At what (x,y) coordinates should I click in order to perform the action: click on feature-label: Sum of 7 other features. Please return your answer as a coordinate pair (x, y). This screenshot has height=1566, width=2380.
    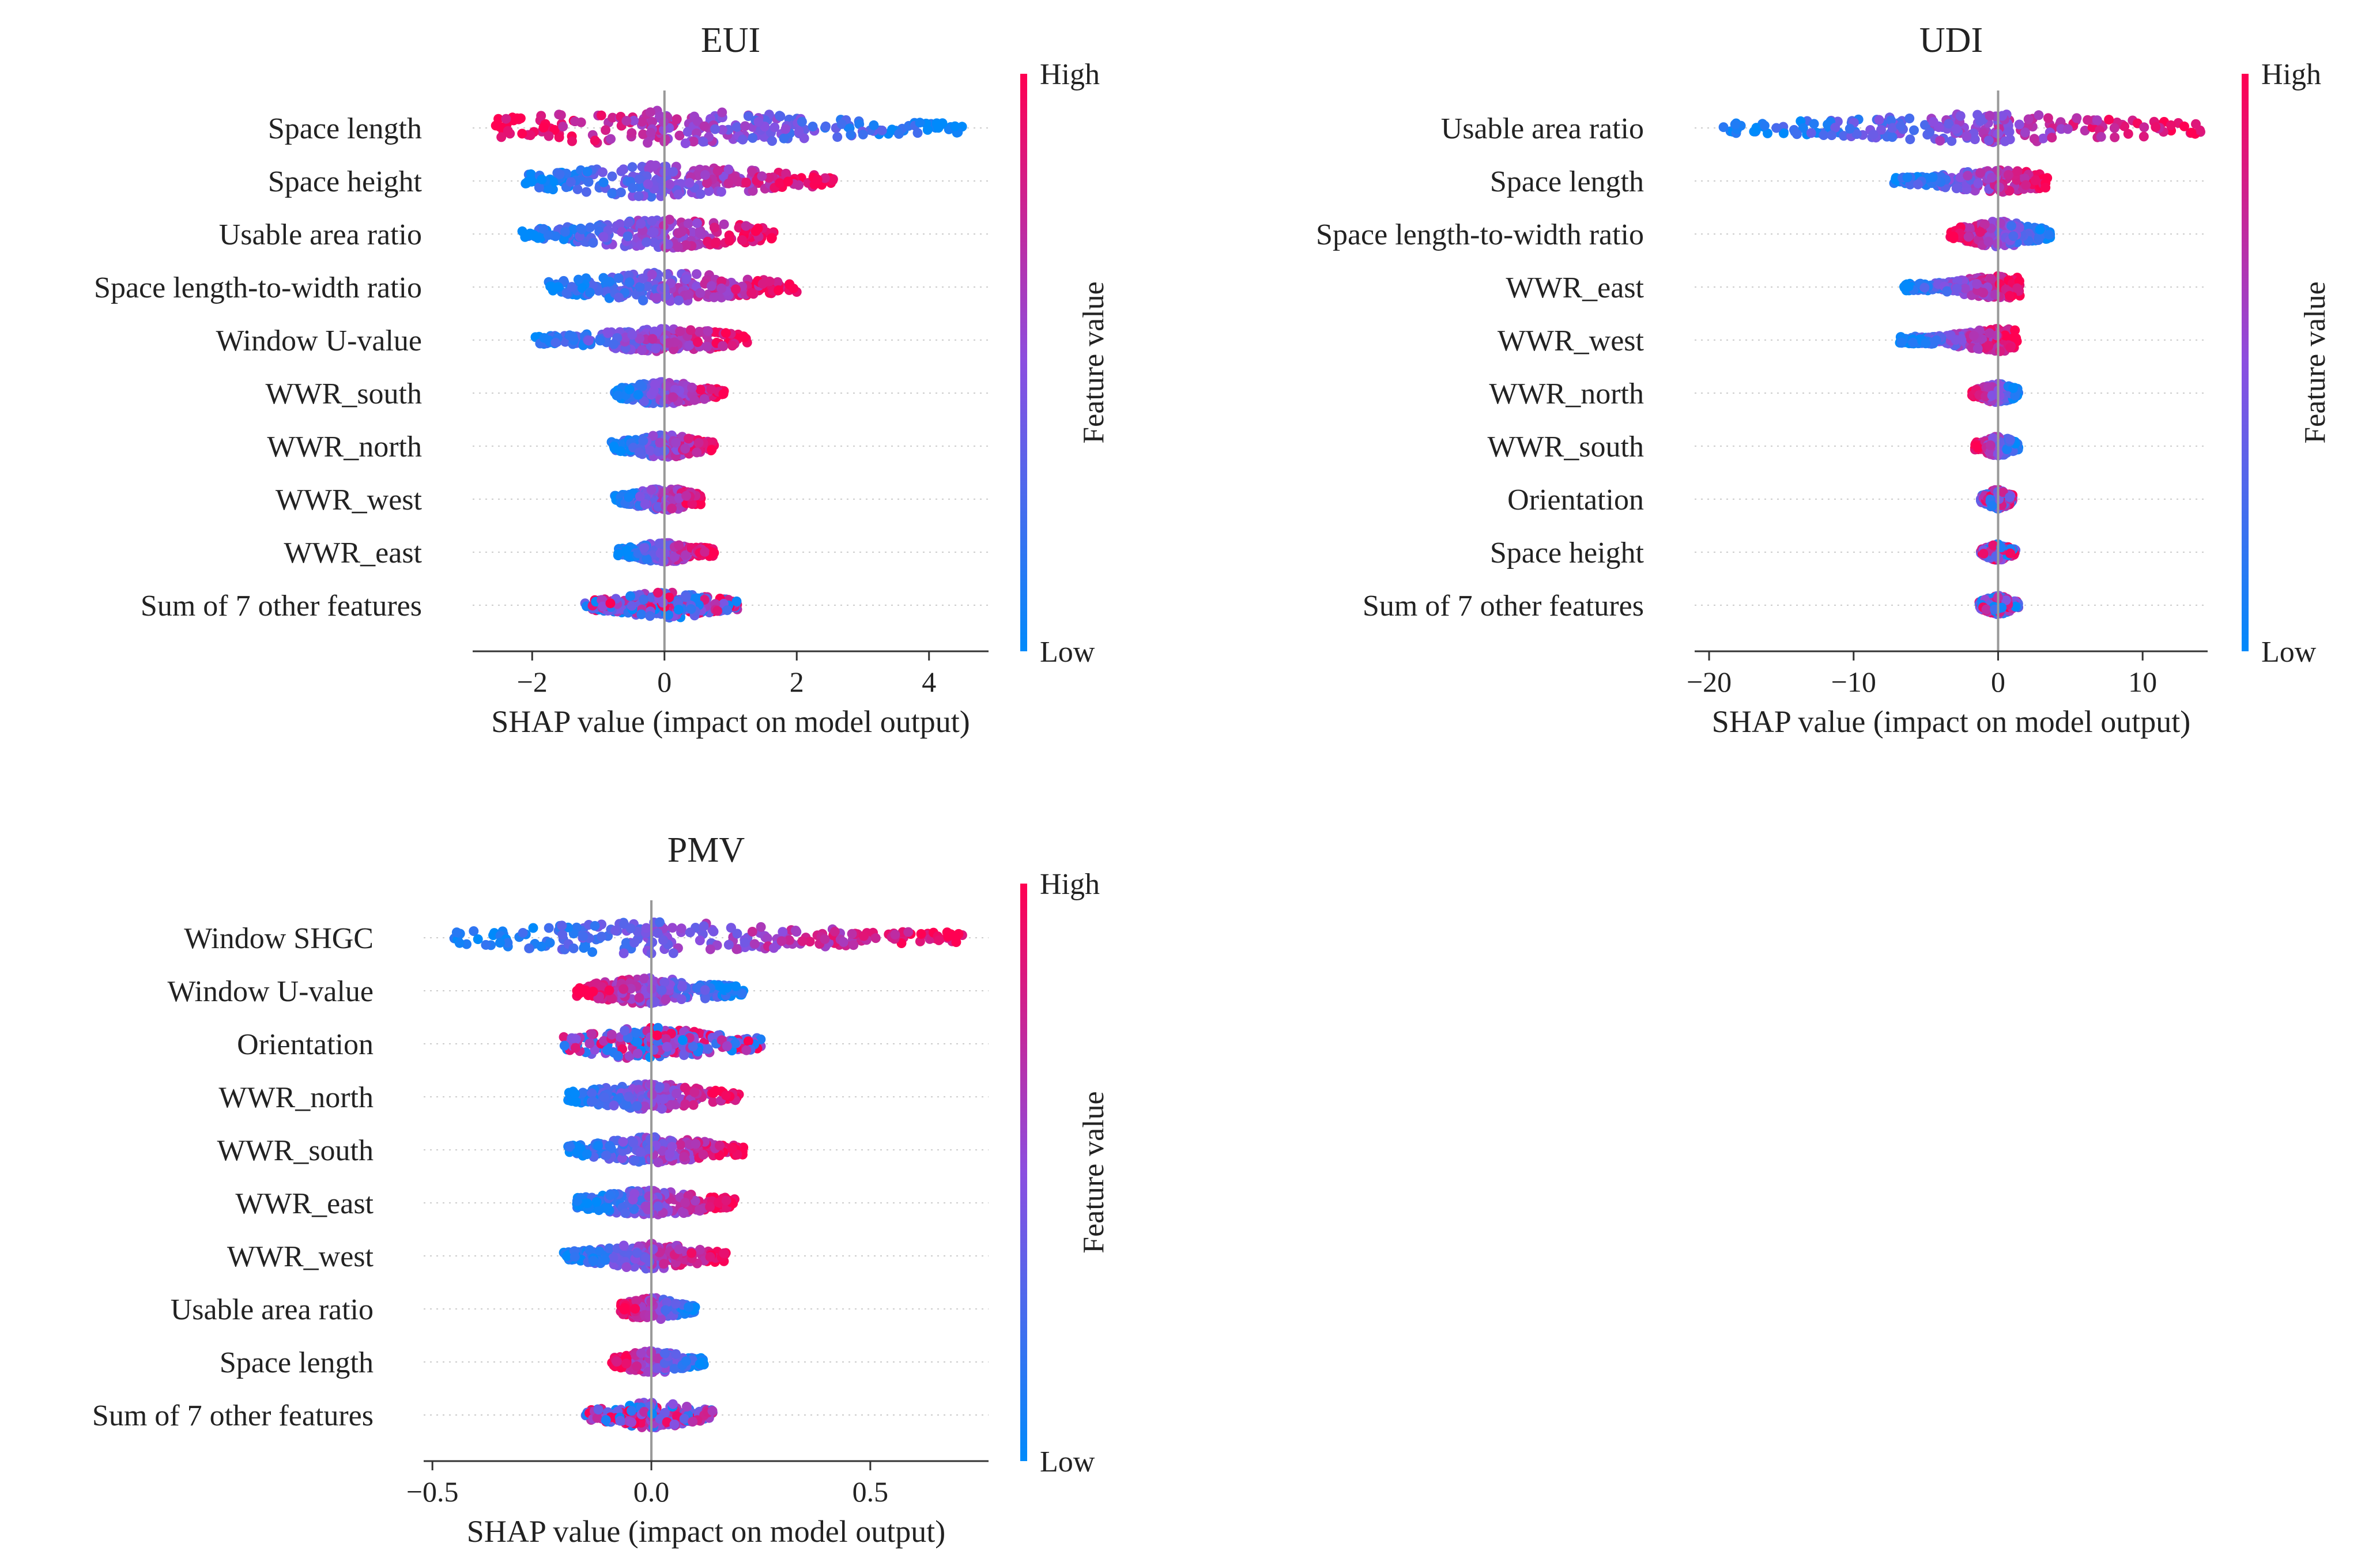
    Looking at the image, I should click on (281, 606).